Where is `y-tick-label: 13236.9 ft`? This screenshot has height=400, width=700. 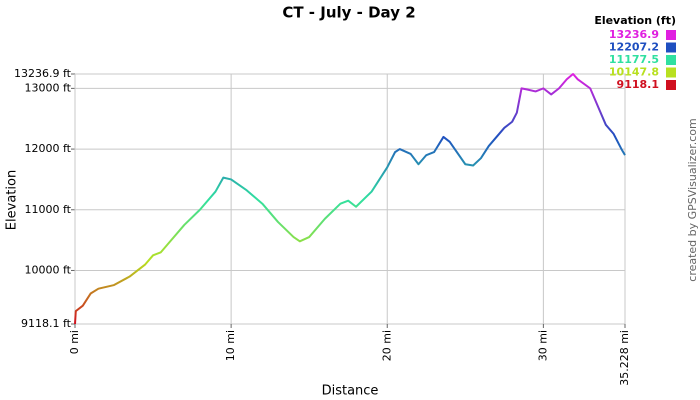
y-tick-label: 13236.9 ft is located at coordinates (43, 73).